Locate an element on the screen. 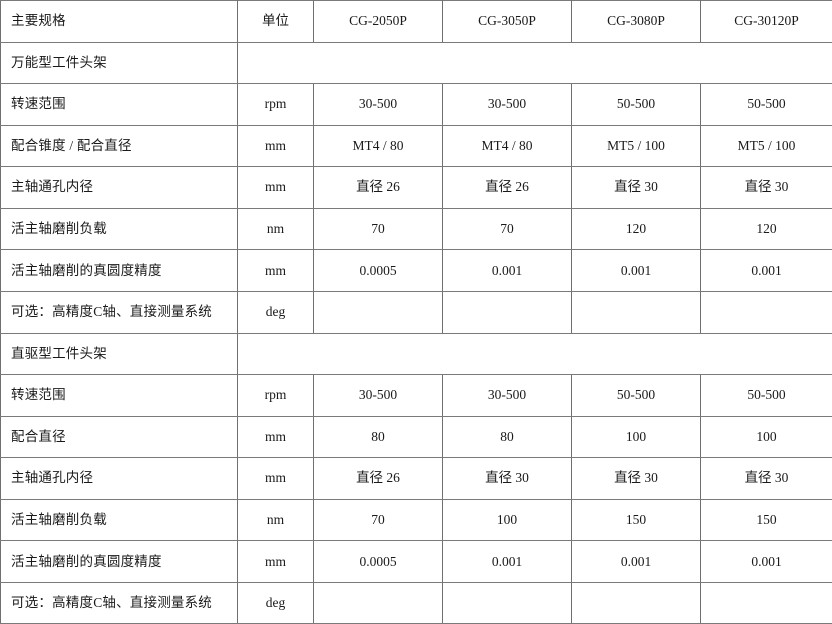 The width and height of the screenshot is (832, 624). cell-model-4: MT5 / 100 is located at coordinates (766, 146).